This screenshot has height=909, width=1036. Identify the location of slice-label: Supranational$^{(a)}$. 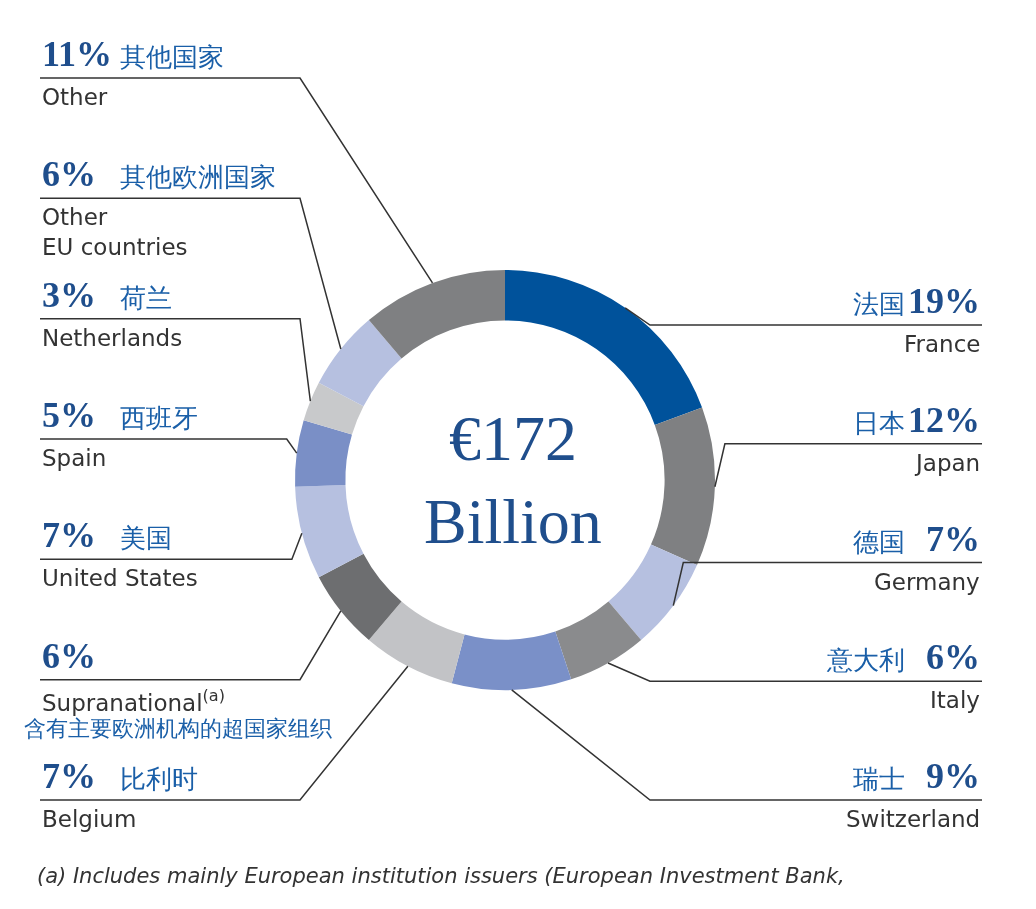
(133, 701).